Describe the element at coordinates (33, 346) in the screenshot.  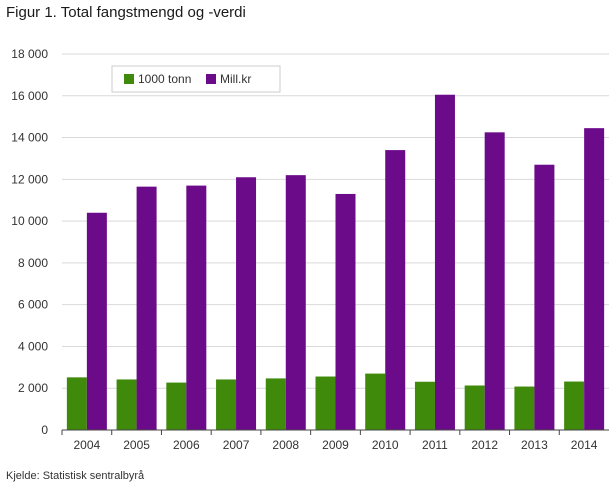
I see `y-tick-label: 4 000` at that location.